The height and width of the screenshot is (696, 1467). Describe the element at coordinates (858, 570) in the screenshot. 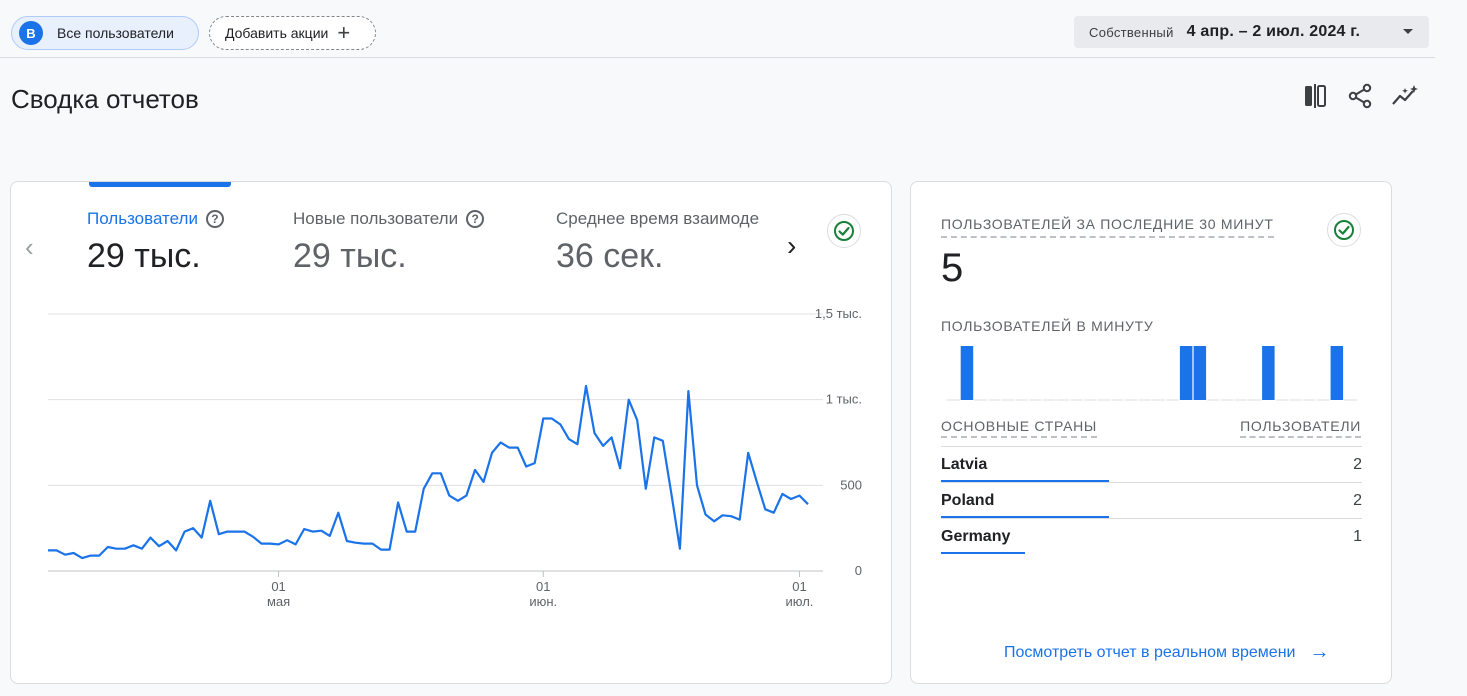

I see `y-tick-label: 0` at that location.